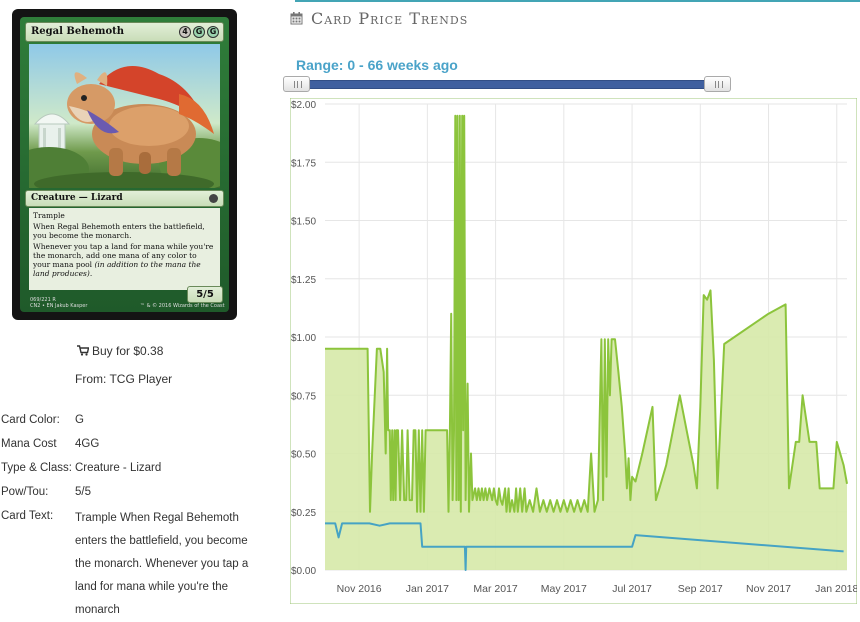 This screenshot has width=860, height=622. I want to click on y-tick-label: $1.50, so click(303, 222).